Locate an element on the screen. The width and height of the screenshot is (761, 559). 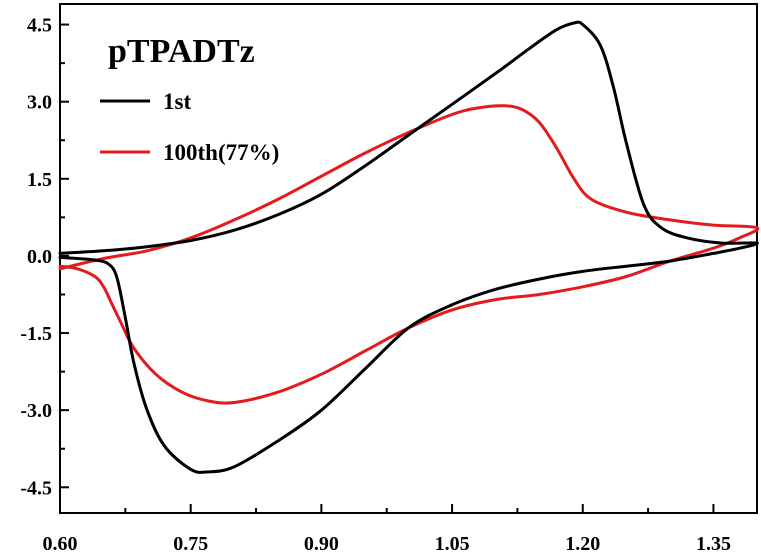
y-tick-label: -1.5 is located at coordinates (36, 334).